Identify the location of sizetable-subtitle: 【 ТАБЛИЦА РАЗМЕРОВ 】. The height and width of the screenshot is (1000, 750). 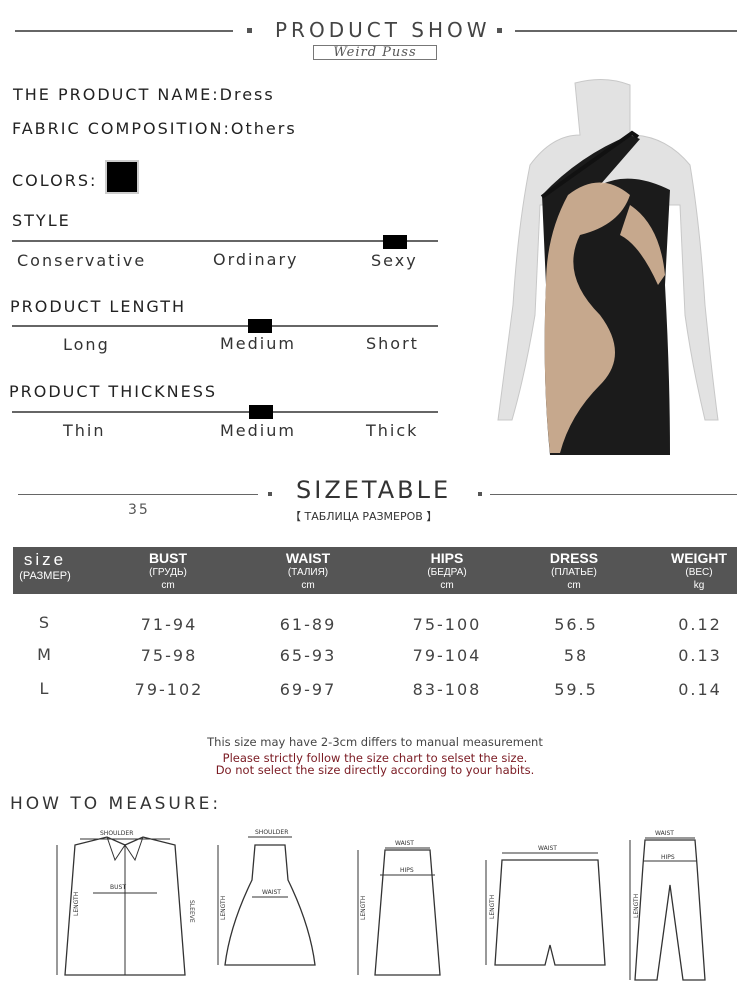
(364, 516).